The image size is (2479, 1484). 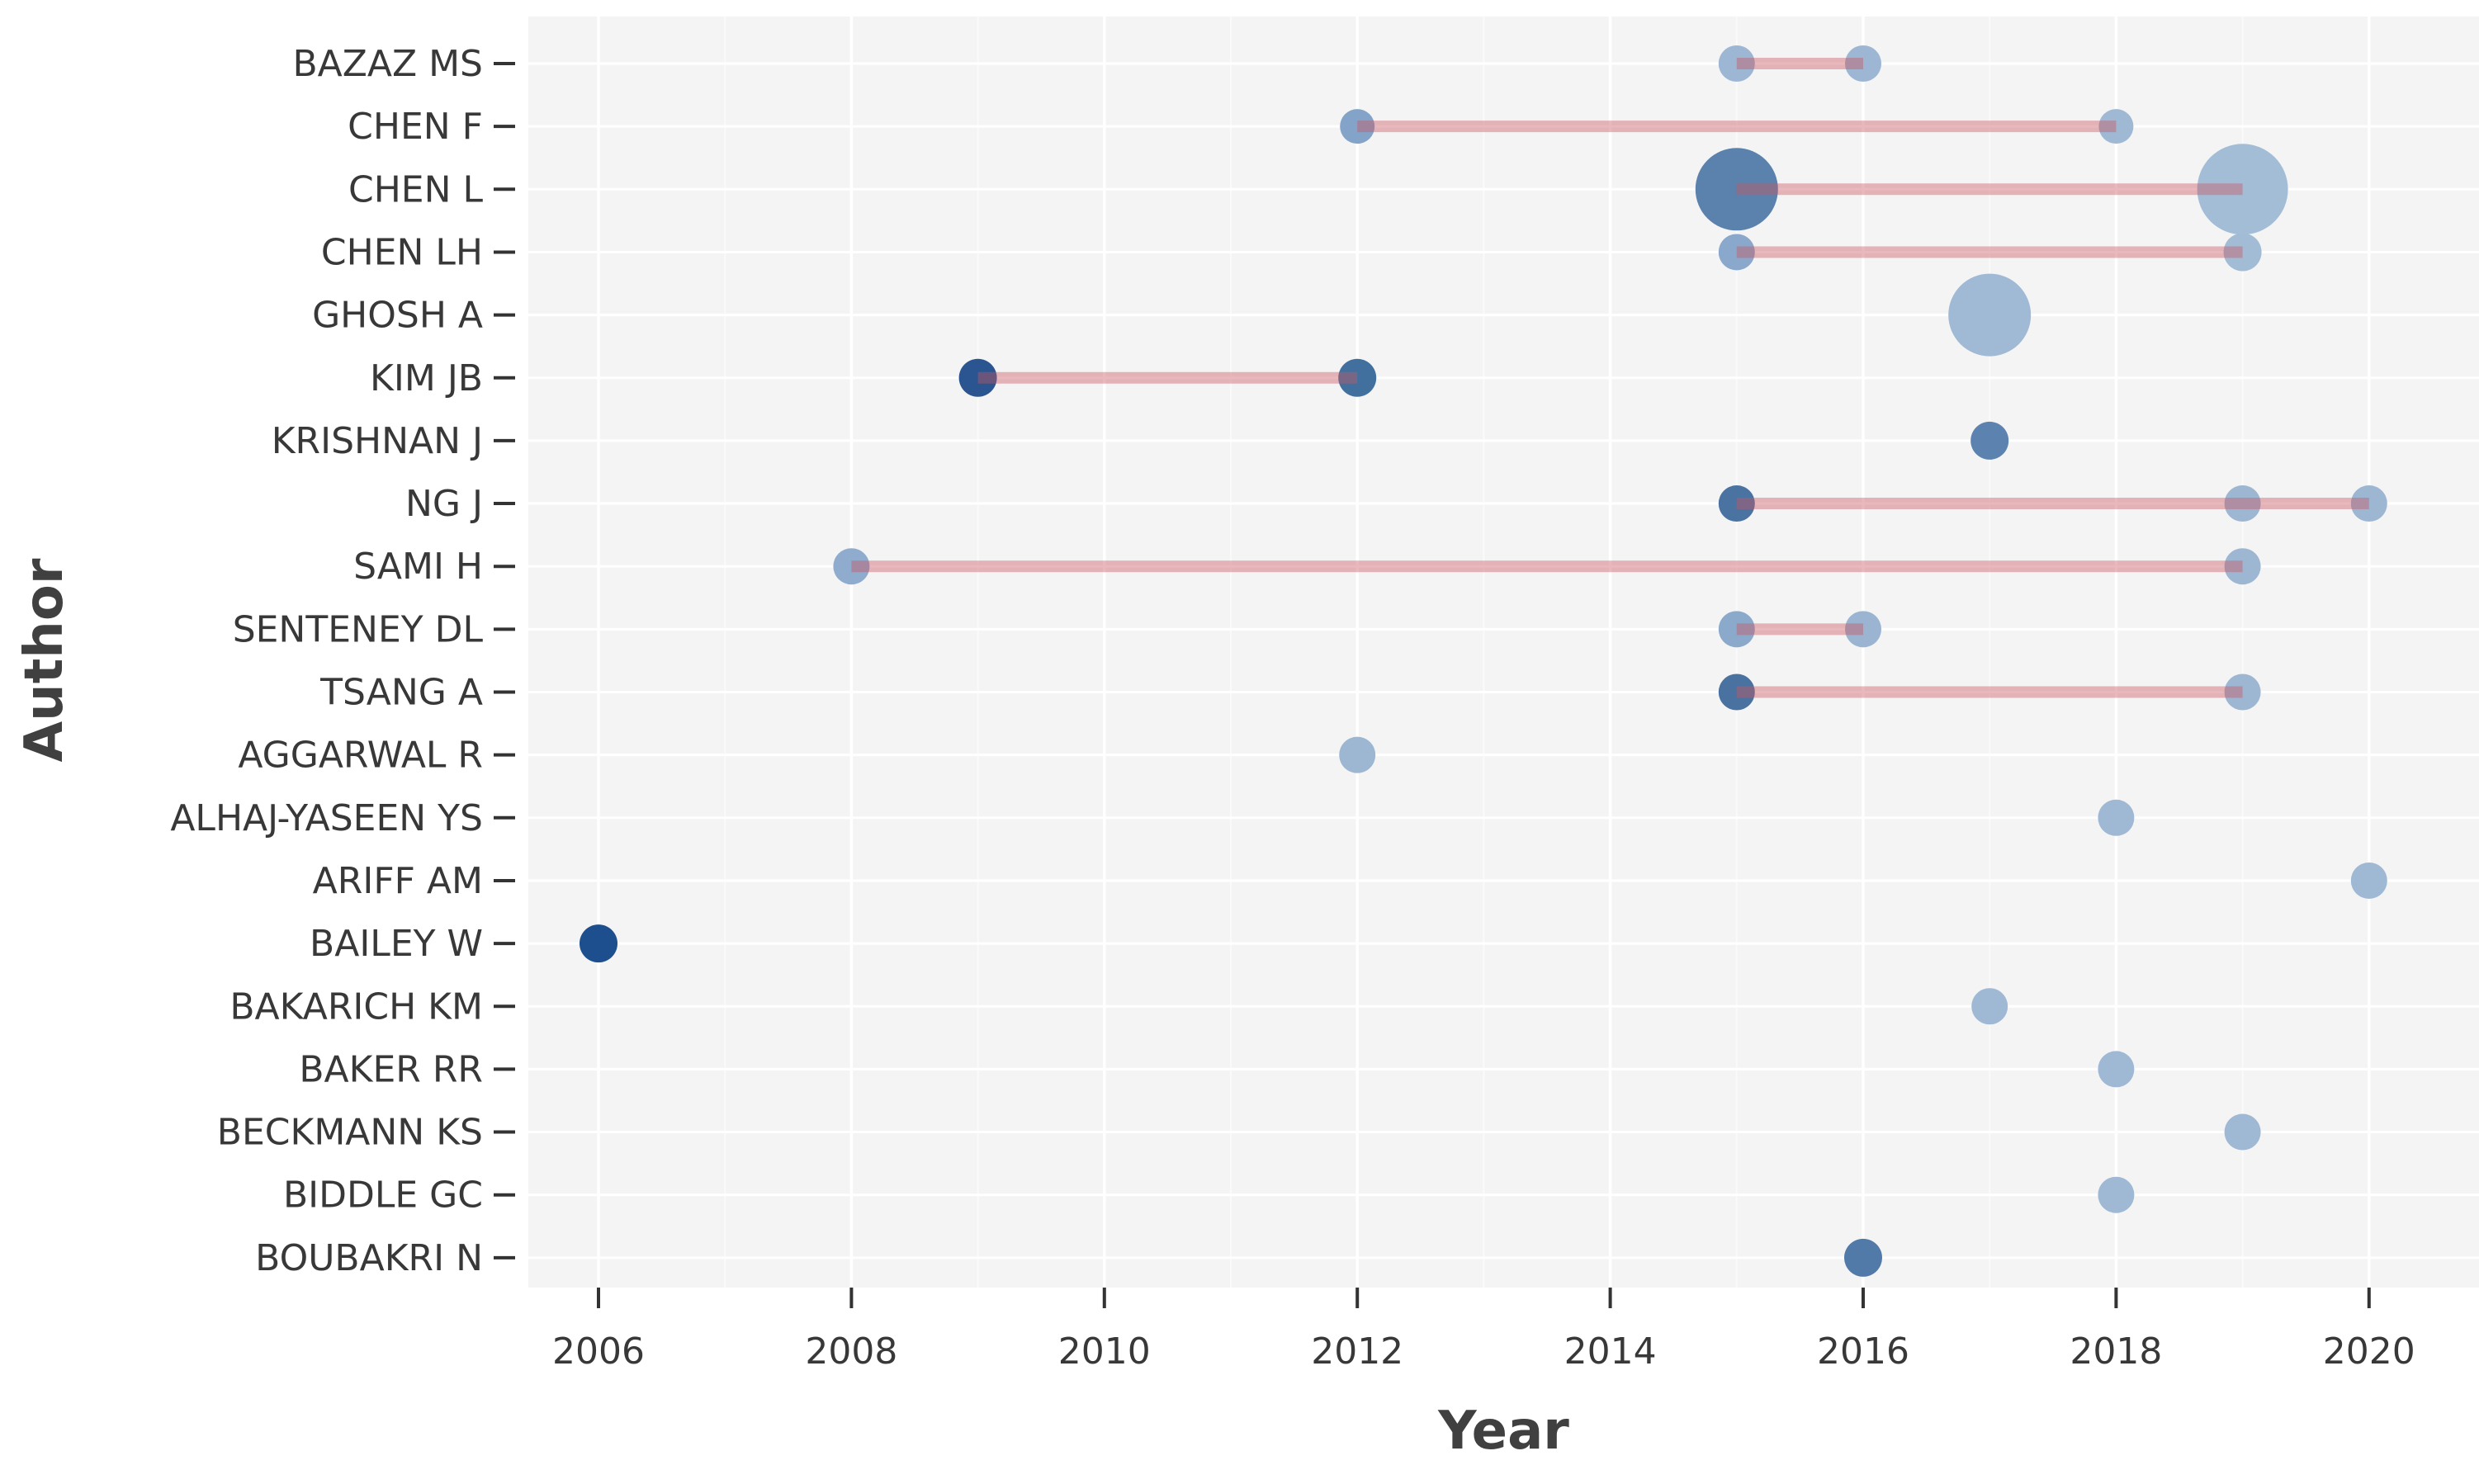 I want to click on author-label: CHEN LH, so click(x=402, y=252).